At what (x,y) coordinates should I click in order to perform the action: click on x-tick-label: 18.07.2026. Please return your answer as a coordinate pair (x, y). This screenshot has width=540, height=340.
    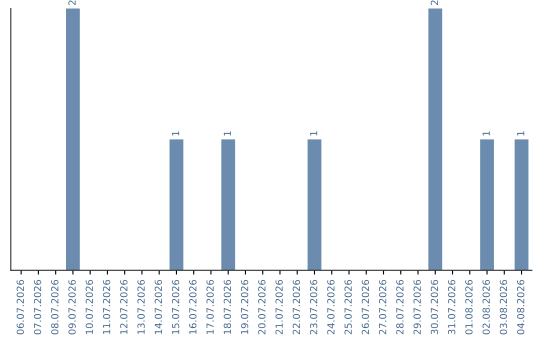
    Looking at the image, I should click on (228, 307).